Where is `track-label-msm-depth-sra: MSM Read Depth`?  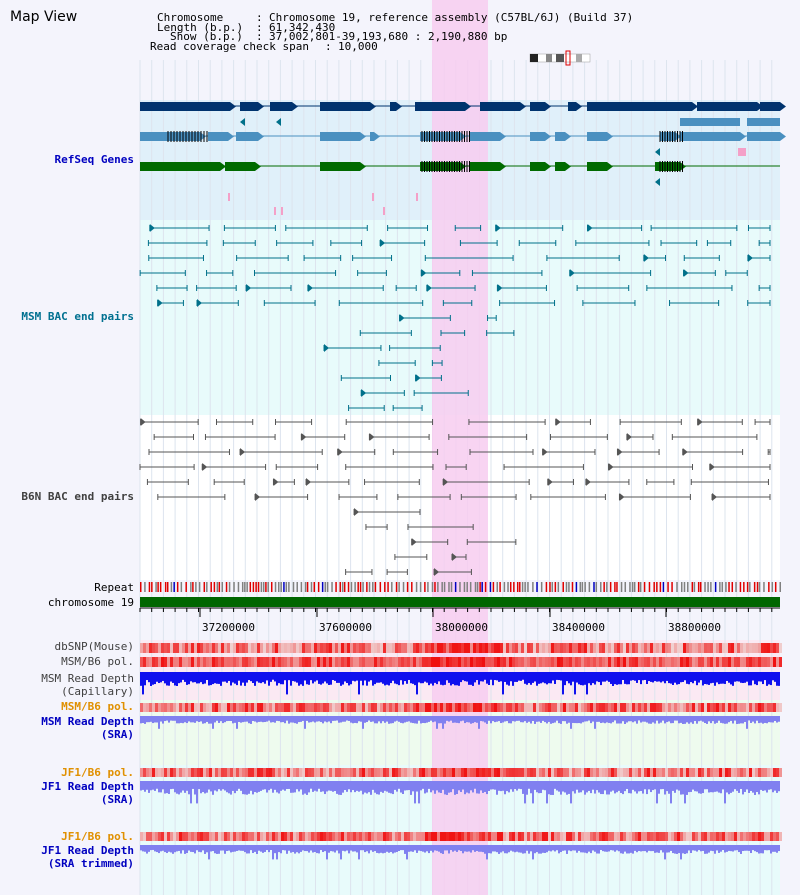 track-label-msm-depth-sra: MSM Read Depth is located at coordinates (87, 721).